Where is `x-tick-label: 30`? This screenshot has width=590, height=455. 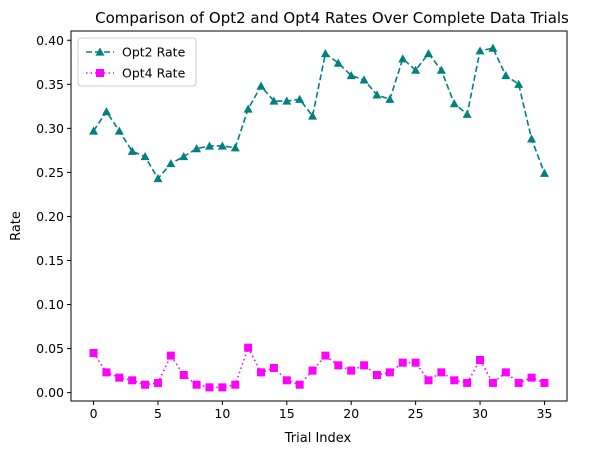 x-tick-label: 30 is located at coordinates (480, 413).